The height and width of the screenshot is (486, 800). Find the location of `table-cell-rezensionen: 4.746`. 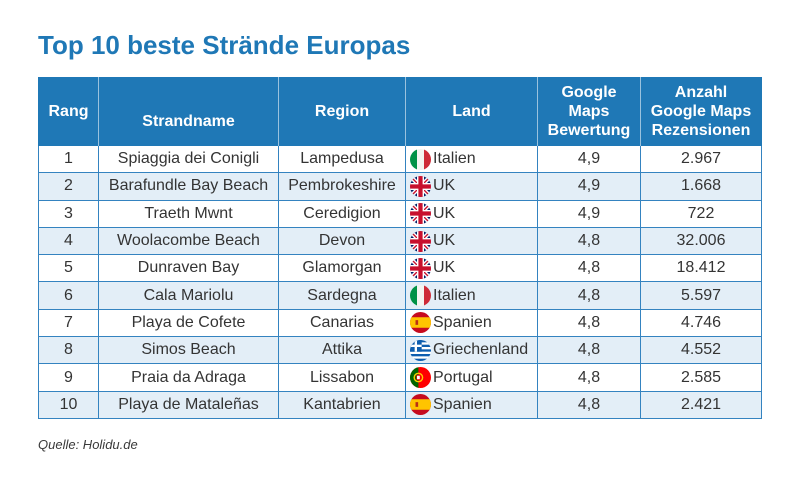

table-cell-rezensionen: 4.746 is located at coordinates (701, 323).